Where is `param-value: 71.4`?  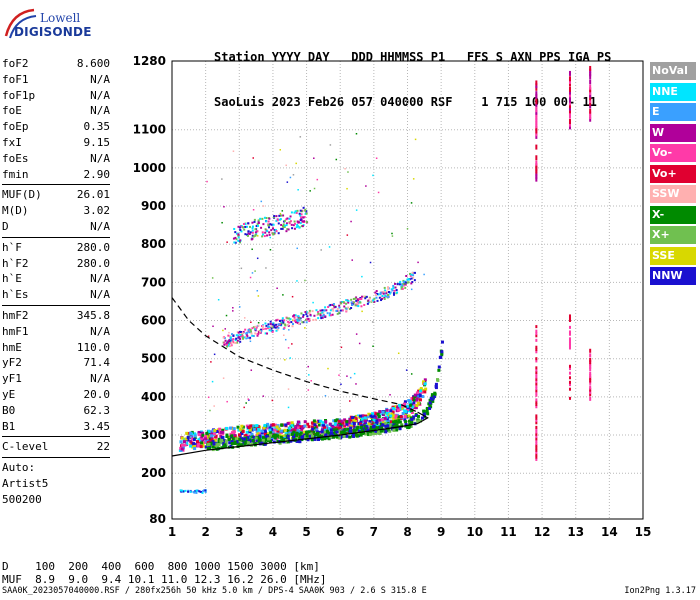
param-value: 71.4 is located at coordinates (97, 363).